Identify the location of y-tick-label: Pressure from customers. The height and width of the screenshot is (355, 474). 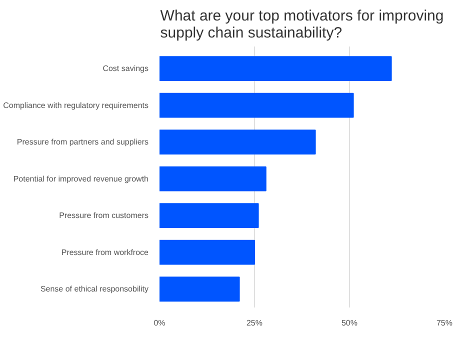
(104, 215).